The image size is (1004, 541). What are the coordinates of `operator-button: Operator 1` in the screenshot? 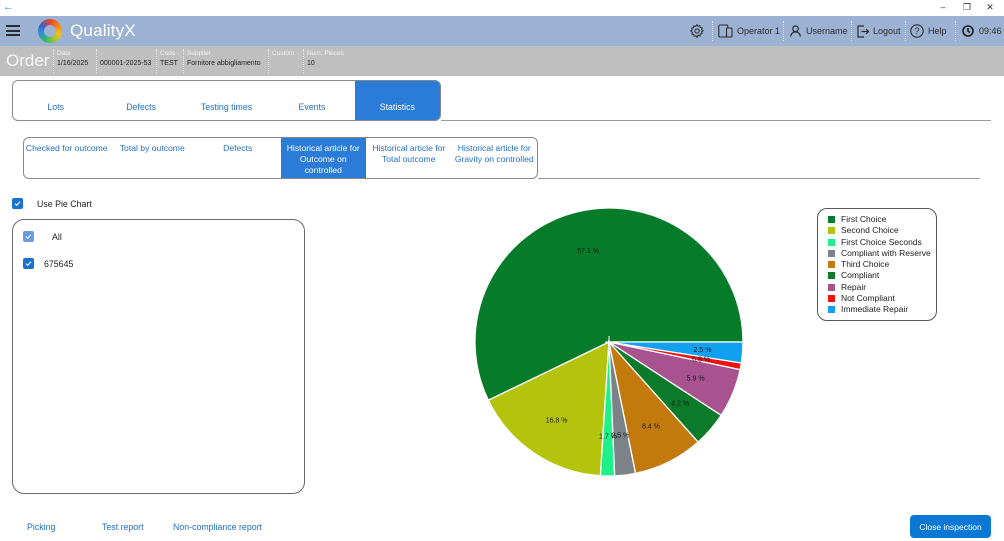 It's located at (749, 31).